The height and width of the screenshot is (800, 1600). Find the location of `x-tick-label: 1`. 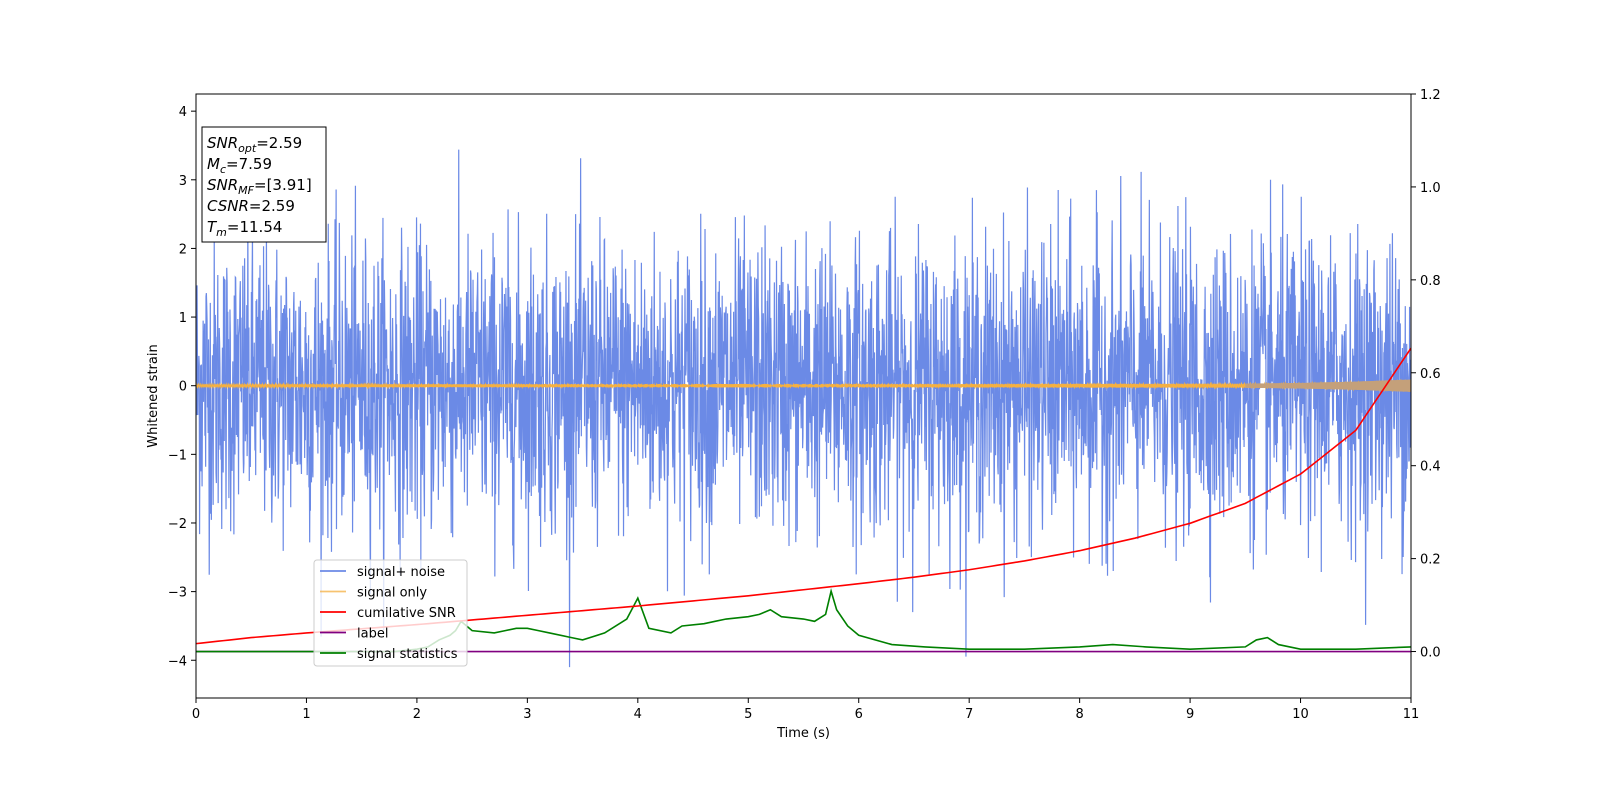

x-tick-label: 1 is located at coordinates (306, 714).